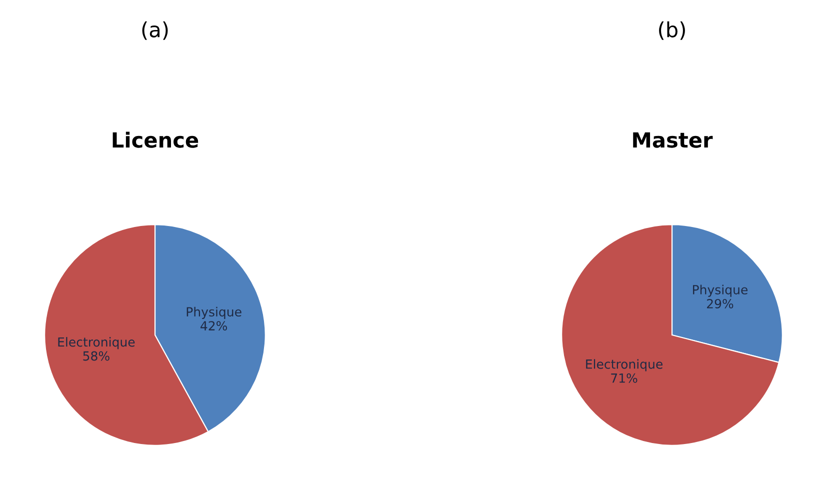 The width and height of the screenshot is (815, 482). I want to click on data-label: 42%, so click(214, 326).